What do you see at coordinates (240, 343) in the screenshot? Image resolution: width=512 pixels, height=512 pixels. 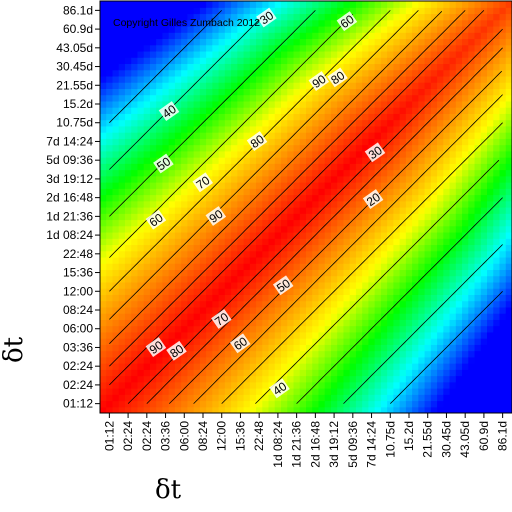 I see `contour-label-bg` at bounding box center [240, 343].